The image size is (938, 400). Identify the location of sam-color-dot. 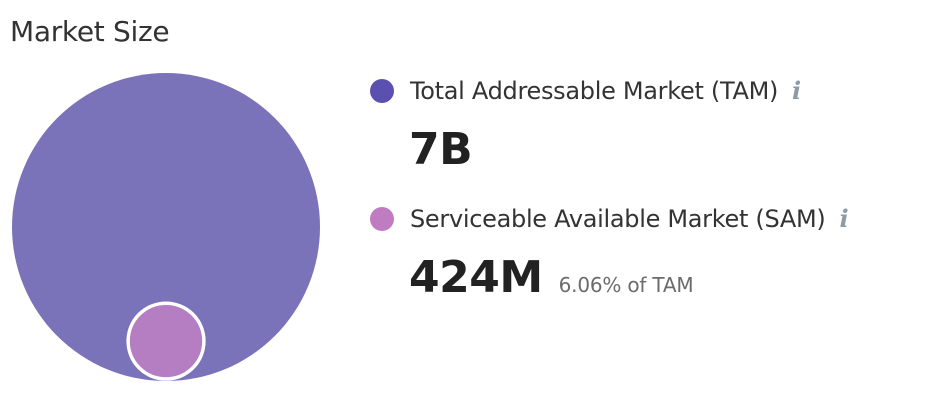
(382, 219).